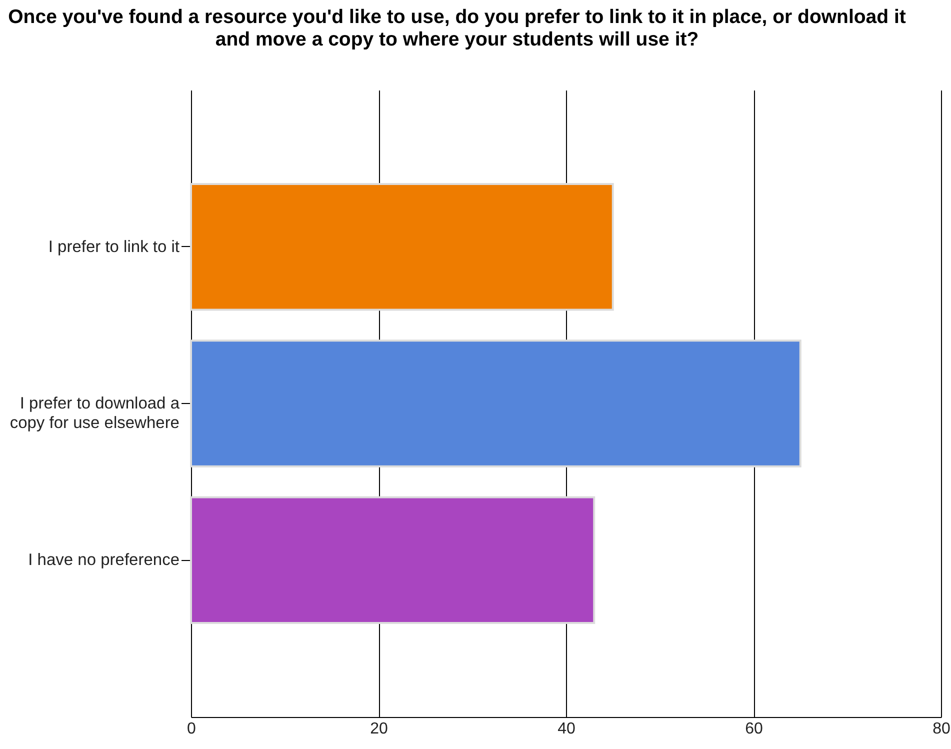 This screenshot has width=951, height=749. Describe the element at coordinates (104, 560) in the screenshot. I see `y-tick-label: I have no preference` at that location.